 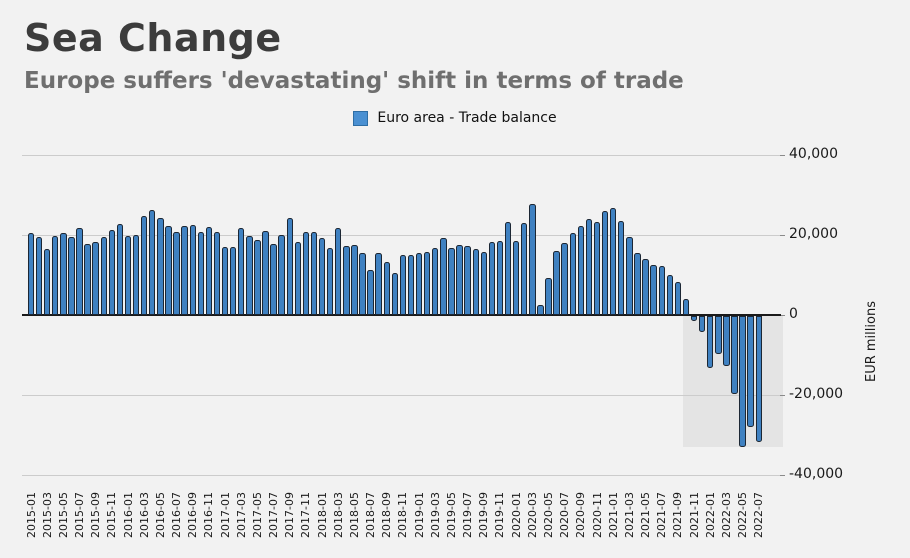 I want to click on grid-line, so click(x=401, y=395).